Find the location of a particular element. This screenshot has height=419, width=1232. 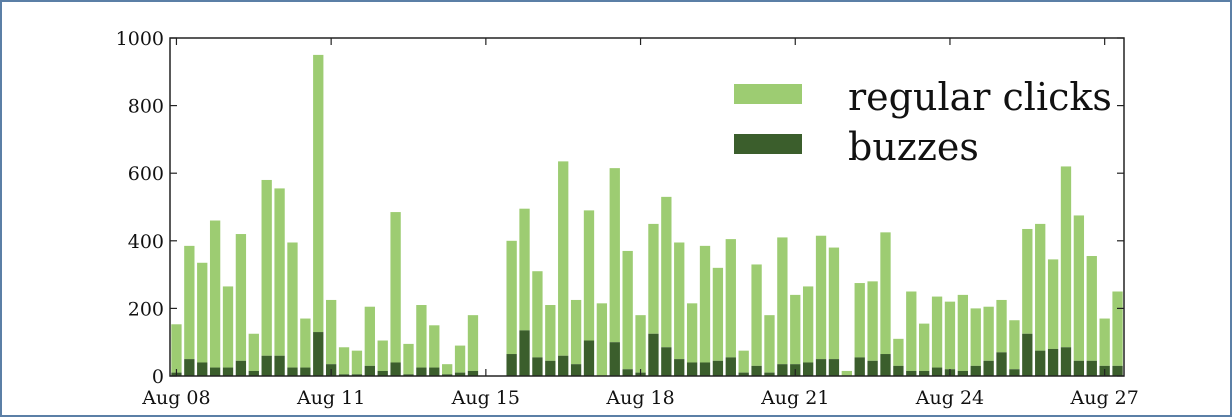

x-tick-label: Aug 15 is located at coordinates (485, 398).